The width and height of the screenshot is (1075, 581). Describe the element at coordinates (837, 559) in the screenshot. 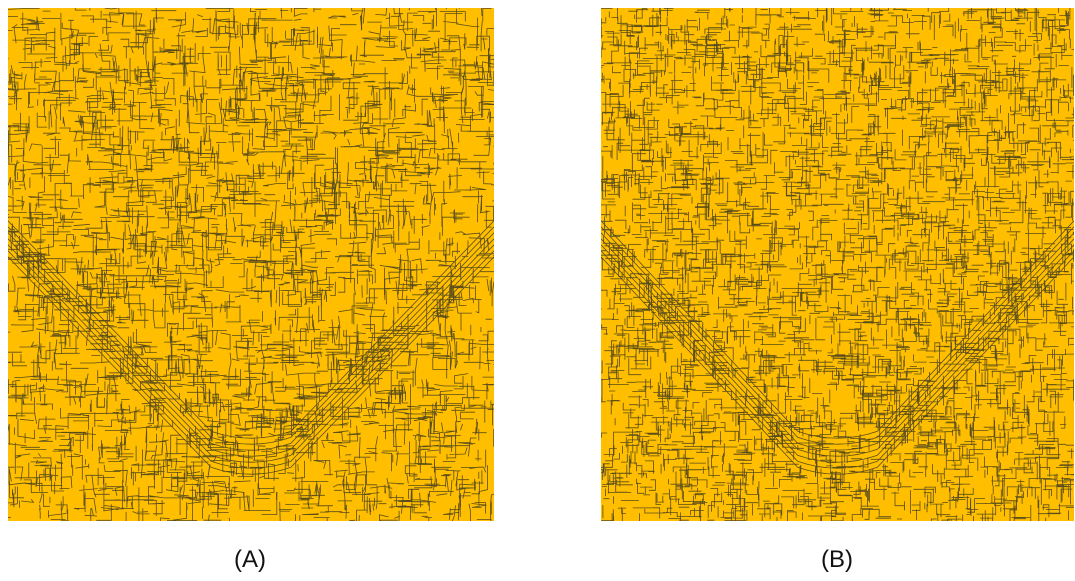

I see `panel-caption-b: (B)` at that location.